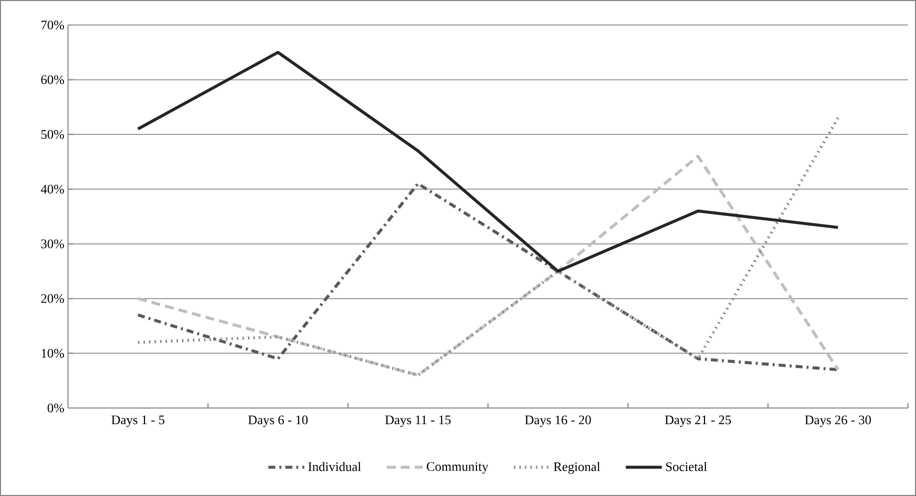 This screenshot has width=916, height=496. Describe the element at coordinates (52, 243) in the screenshot. I see `y-tick-label: 30%` at that location.